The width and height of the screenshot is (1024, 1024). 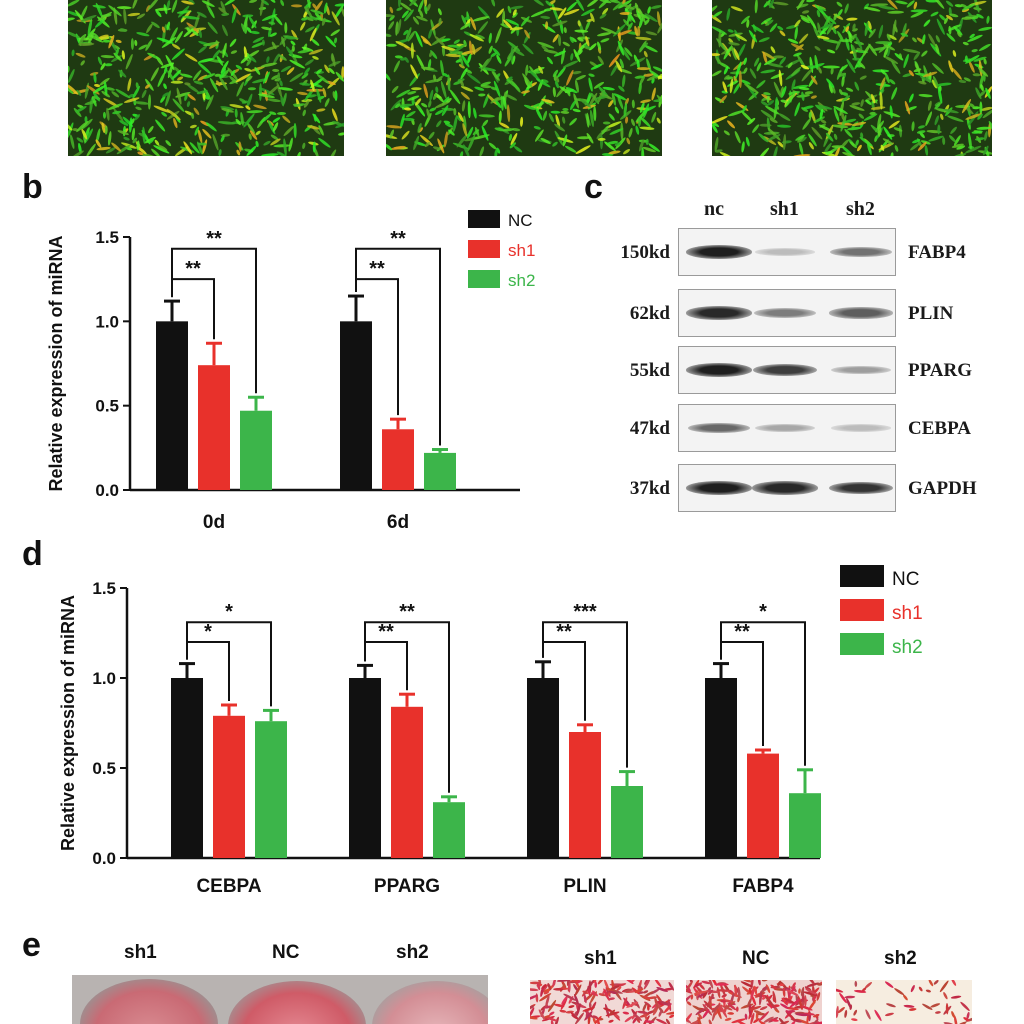 I want to click on legend-label-sh2: sh2, so click(x=907, y=647).